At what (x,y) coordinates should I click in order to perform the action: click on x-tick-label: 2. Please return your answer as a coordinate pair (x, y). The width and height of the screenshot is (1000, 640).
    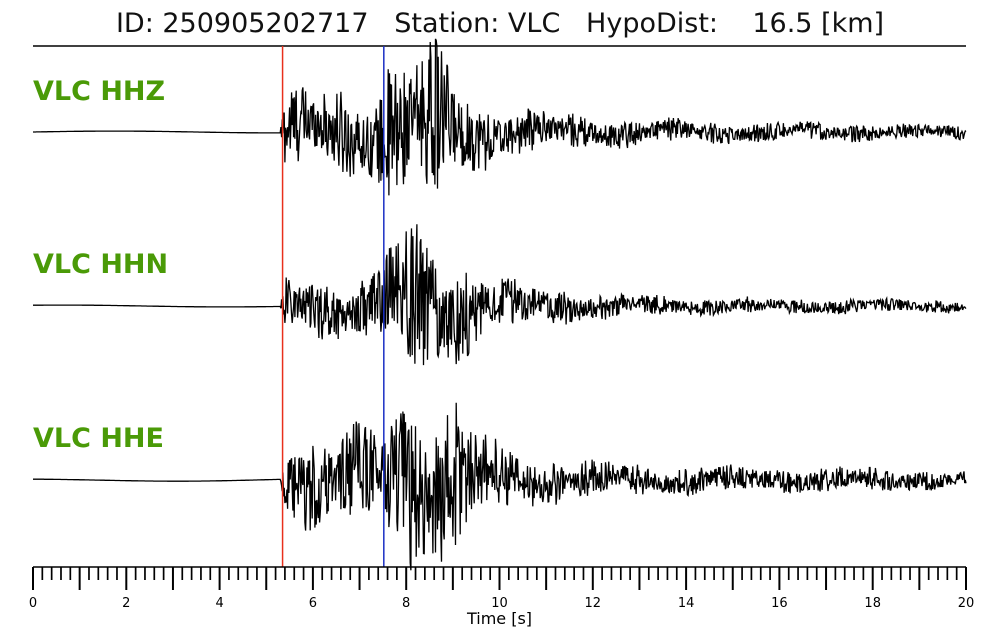
    Looking at the image, I should click on (126, 603).